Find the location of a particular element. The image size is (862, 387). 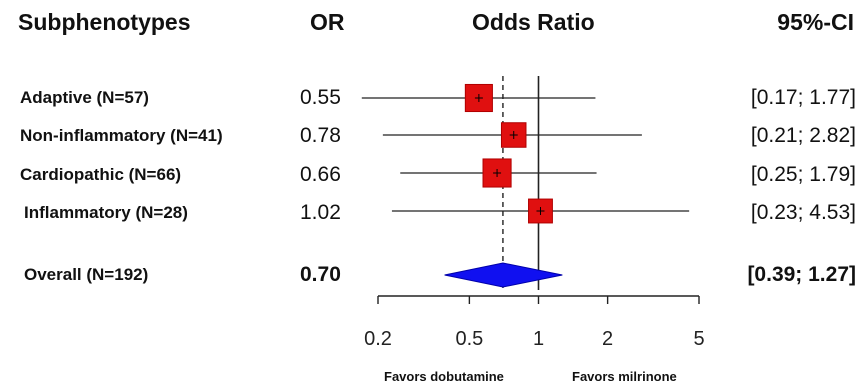

row-or: 0.78 is located at coordinates (320, 135).